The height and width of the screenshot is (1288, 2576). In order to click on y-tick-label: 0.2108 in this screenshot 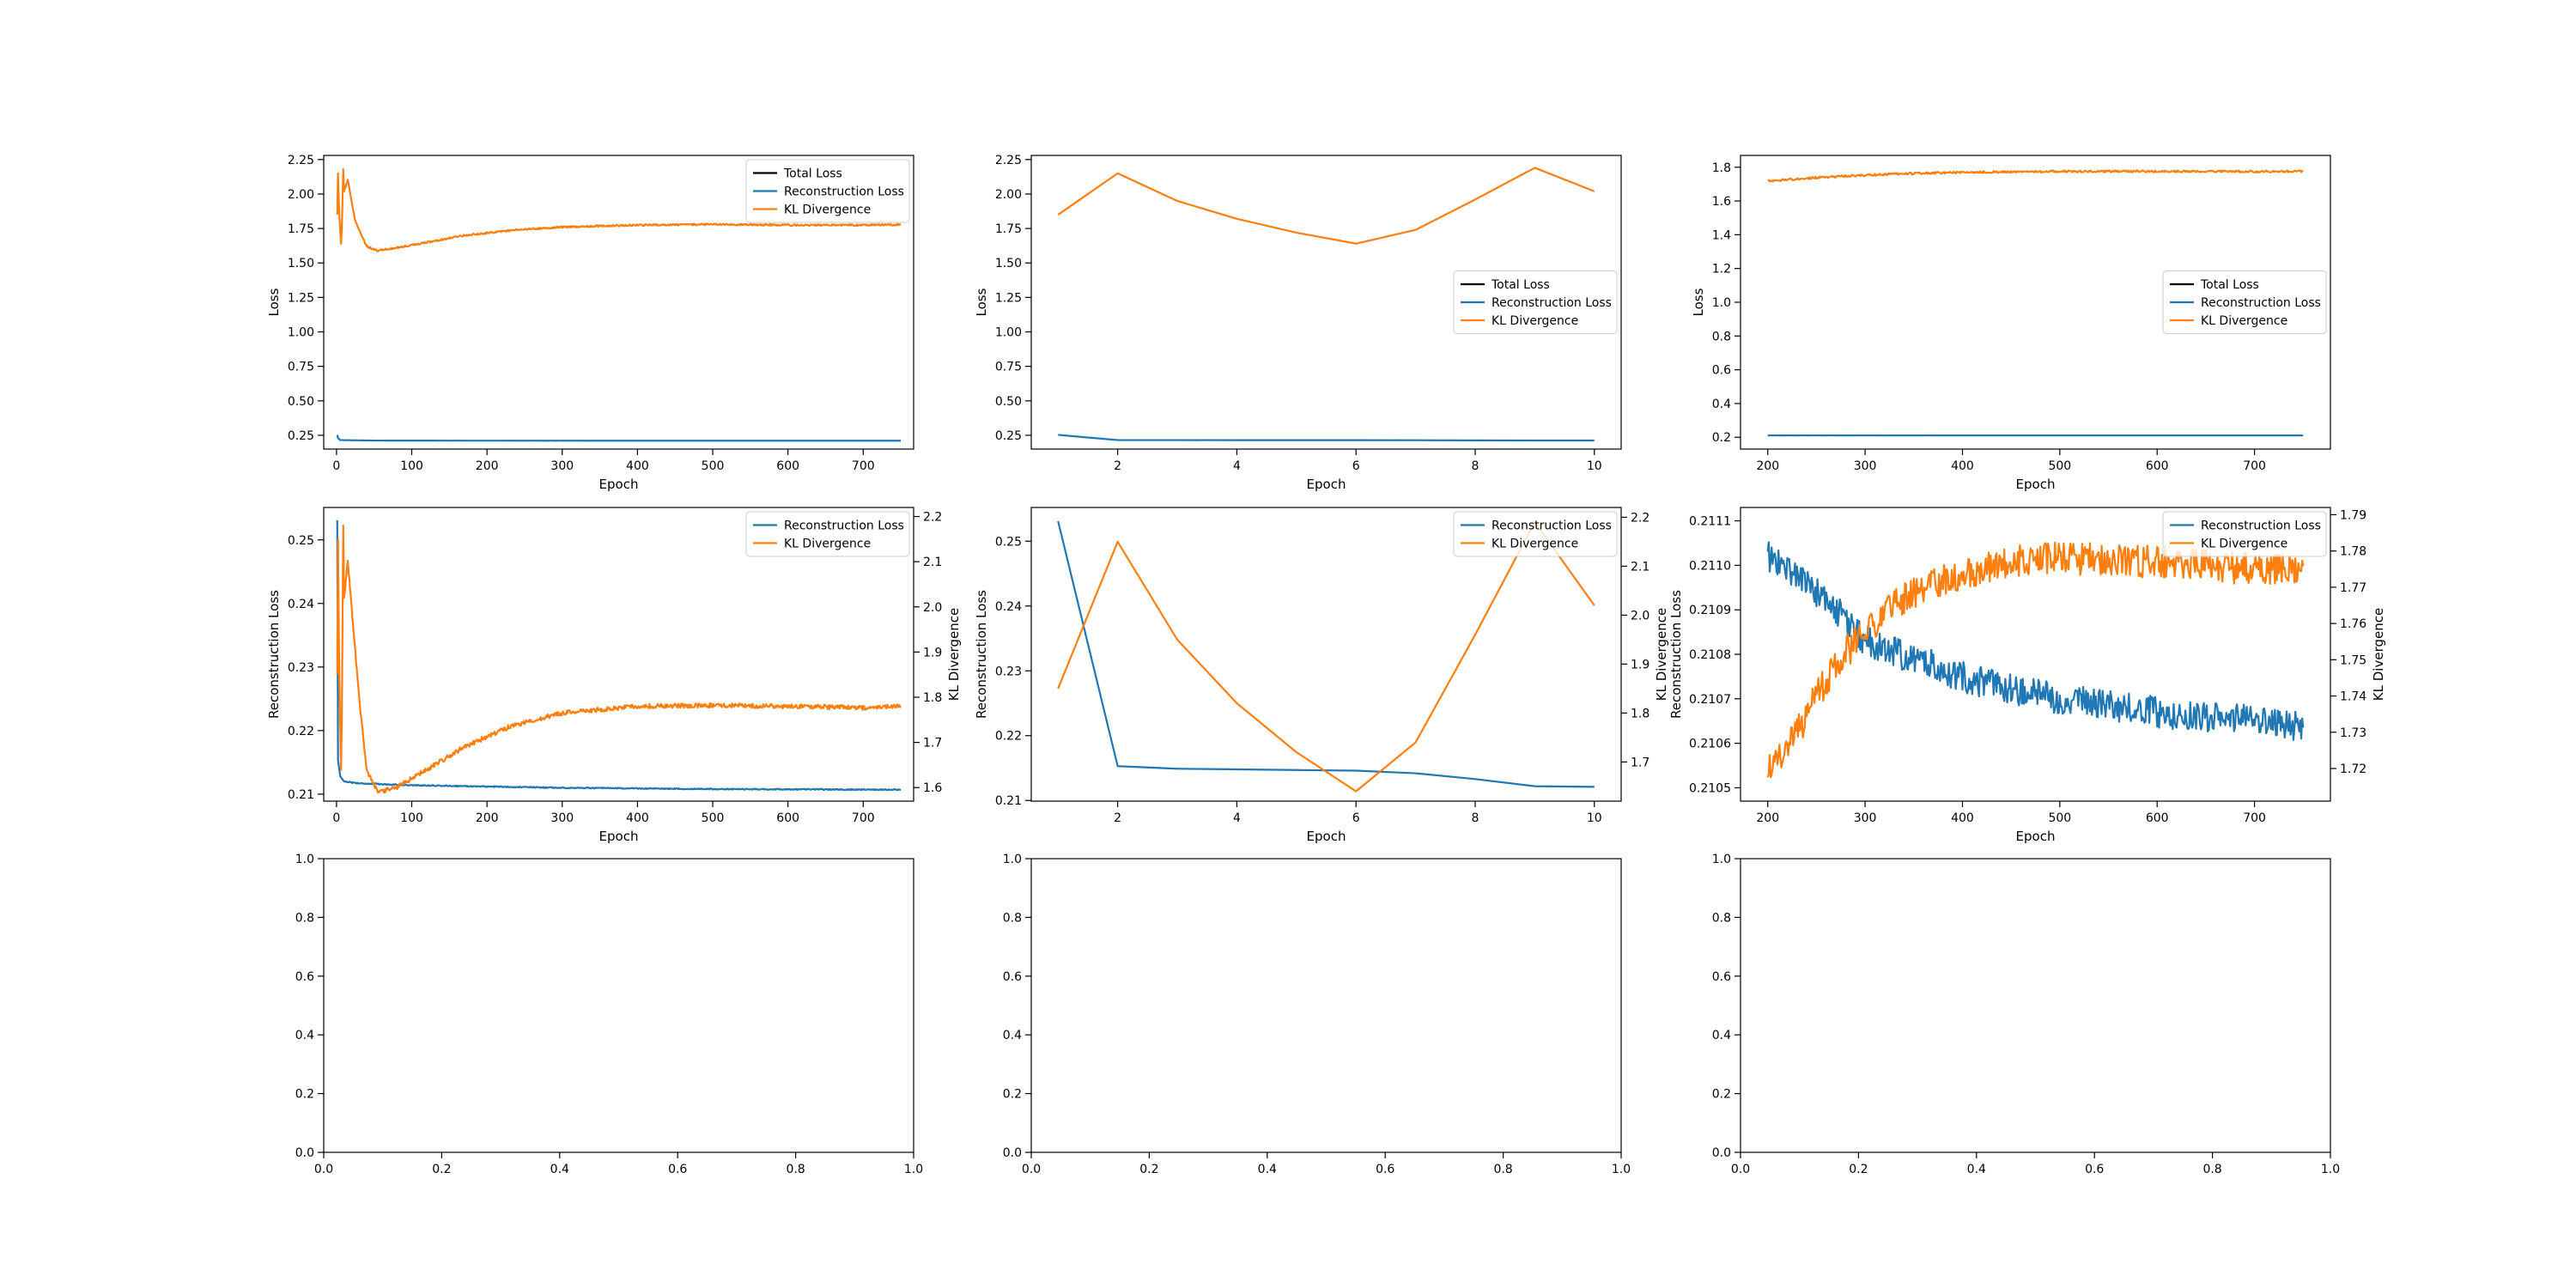, I will do `click(1710, 655)`.